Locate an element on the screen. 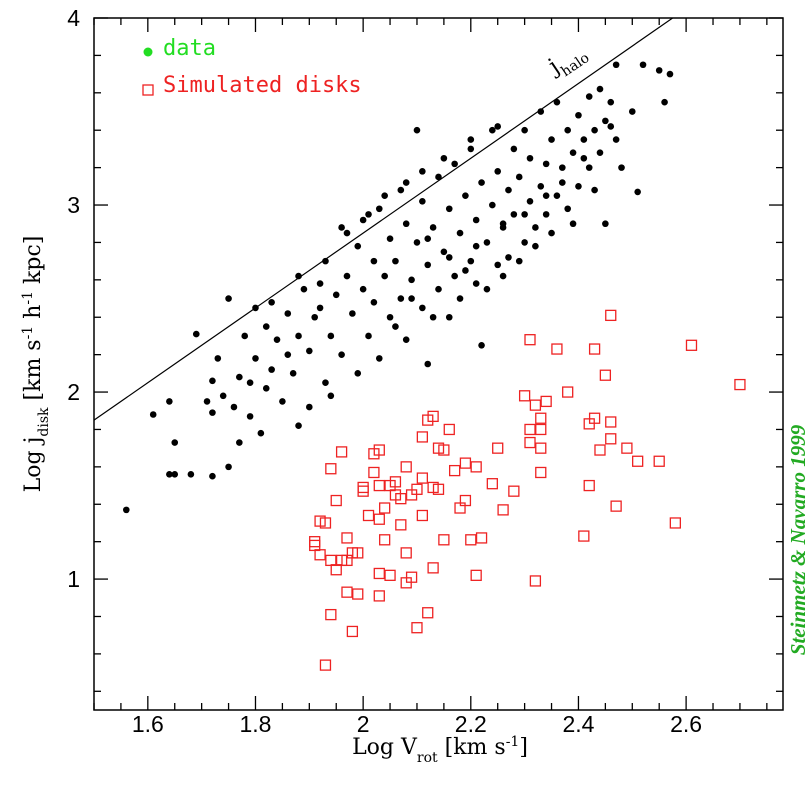  y-axis-title: Log jdisk [km s-1 h-1 kpc] is located at coordinates (36, 364).